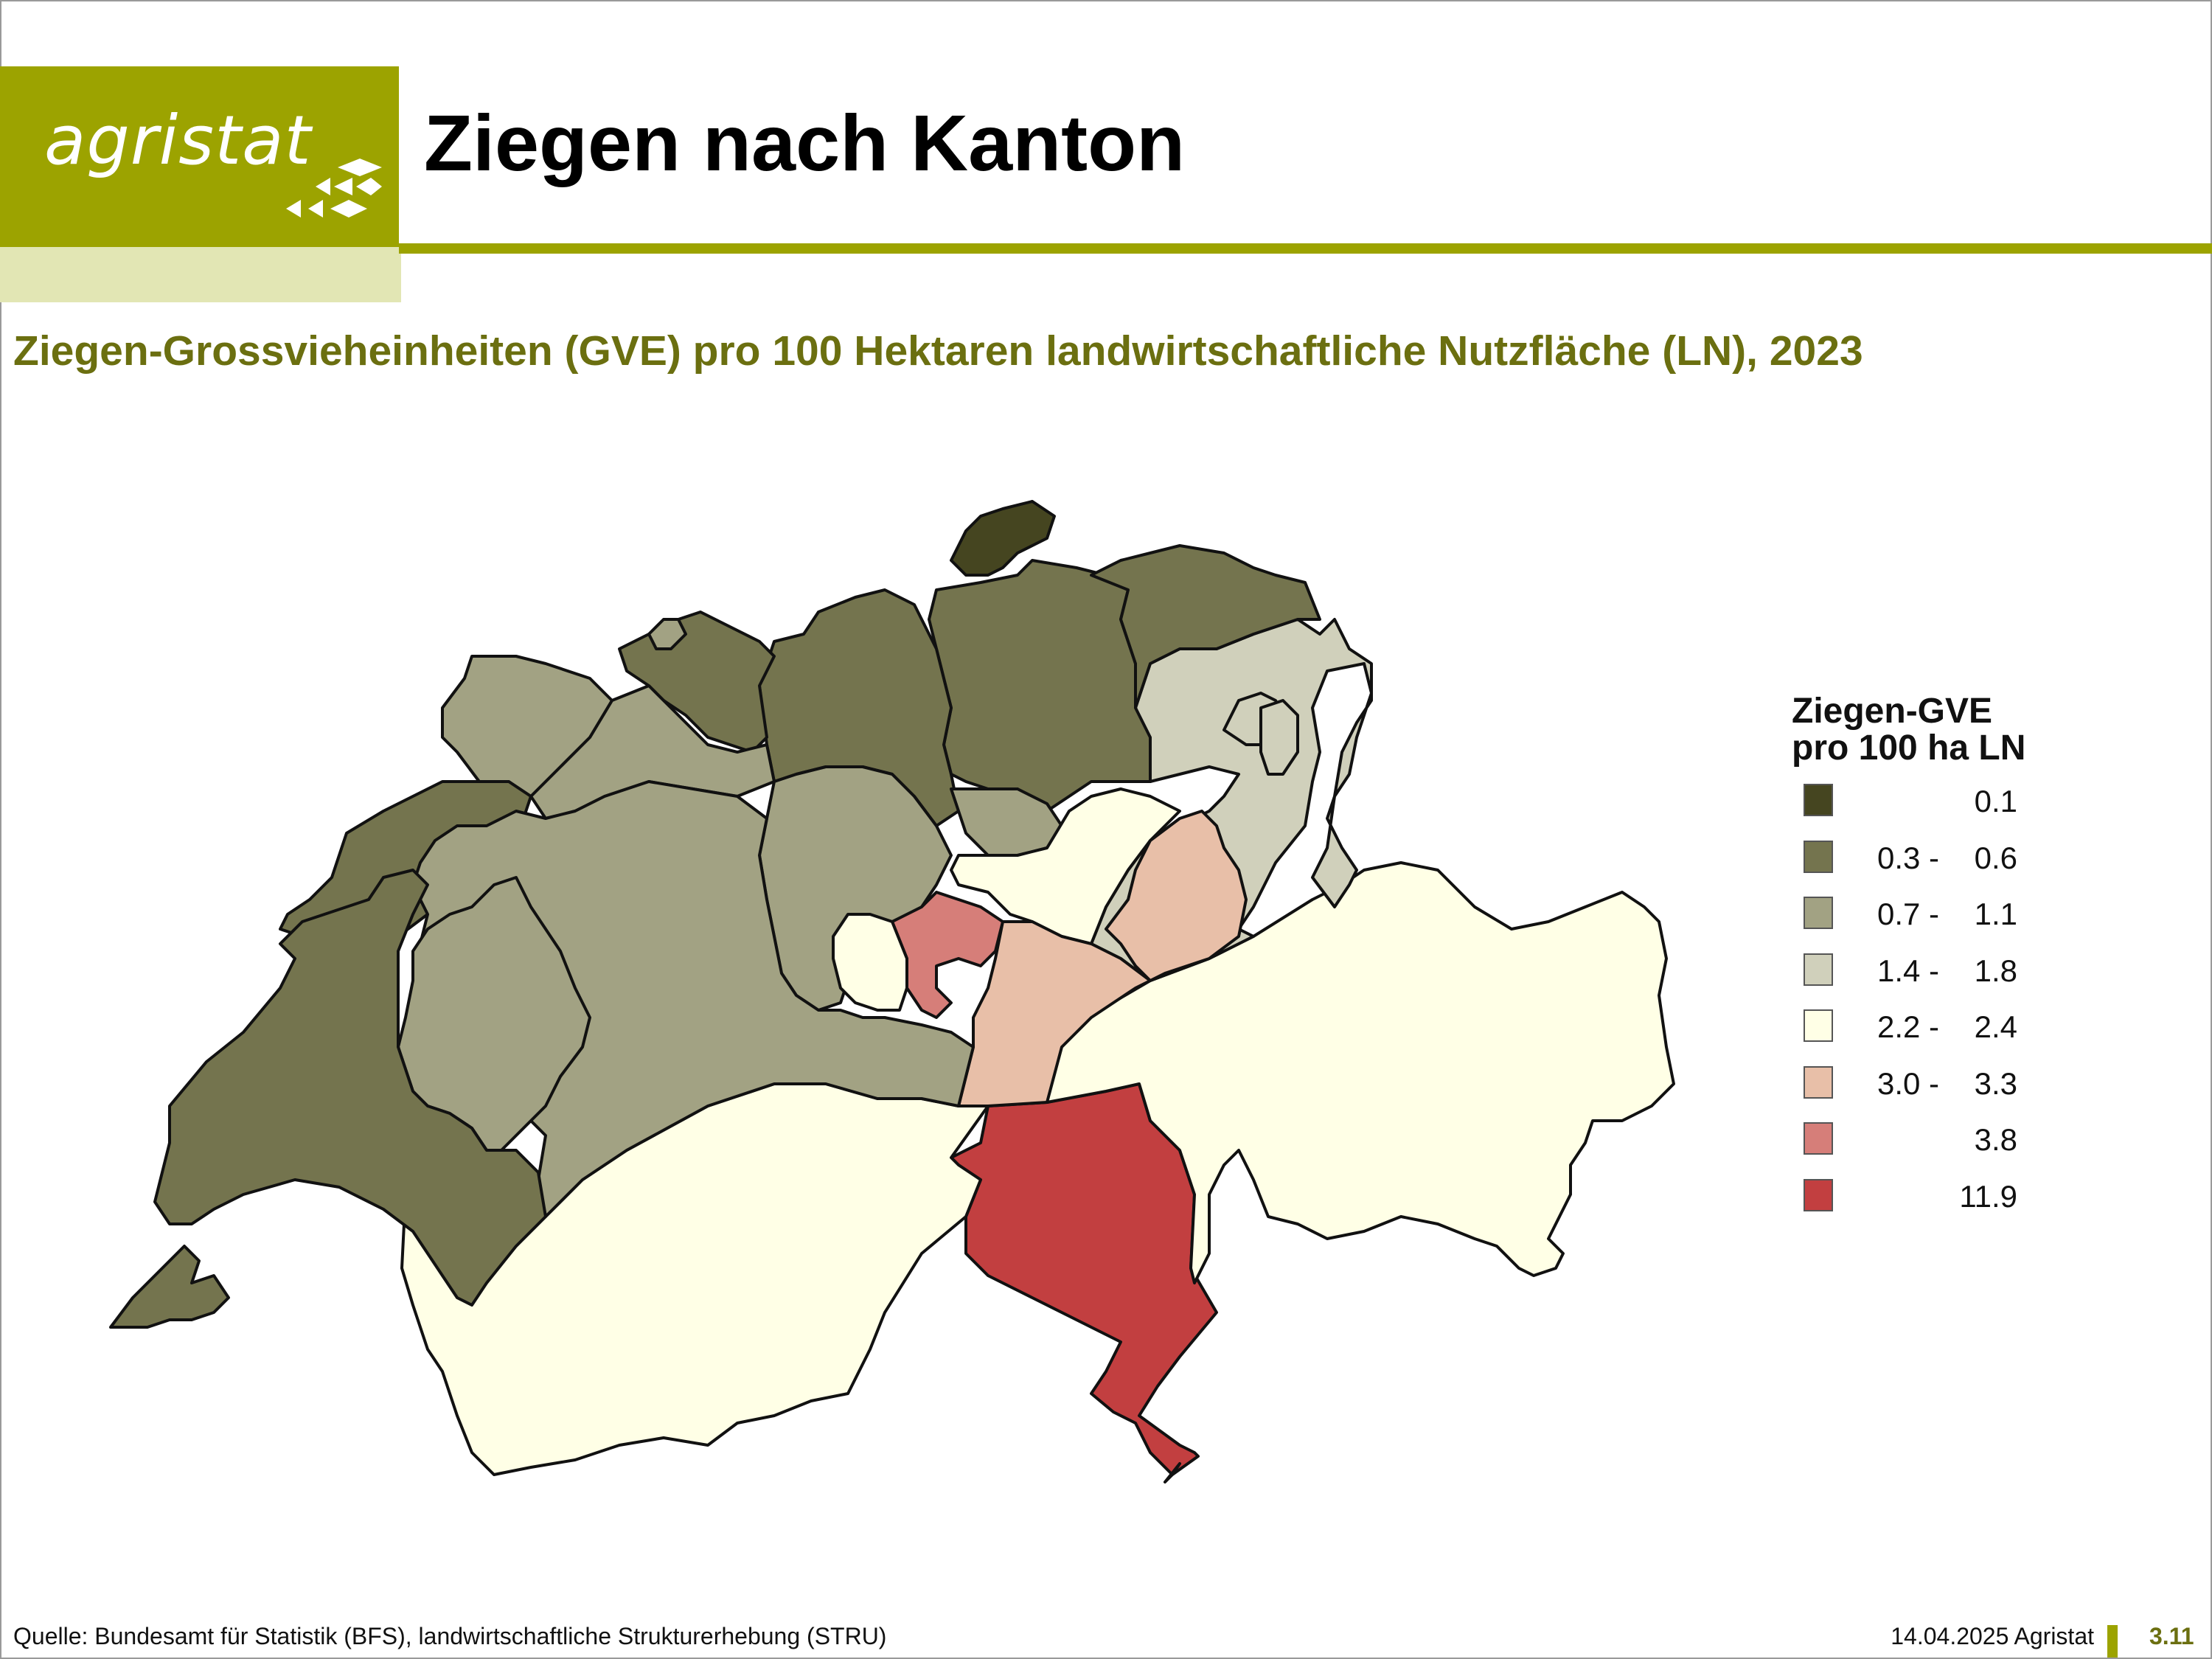 This screenshot has width=2212, height=1659. Describe the element at coordinates (2171, 1636) in the screenshot. I see `page-number: 3.11` at that location.